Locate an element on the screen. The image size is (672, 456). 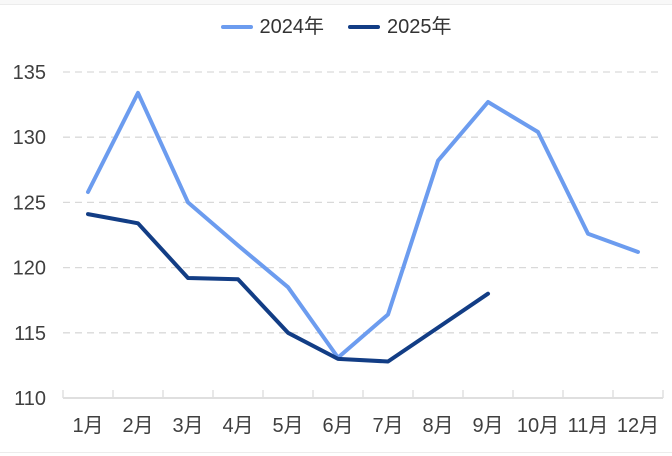
x-axis-label-2: 2月 is located at coordinates (137, 426).